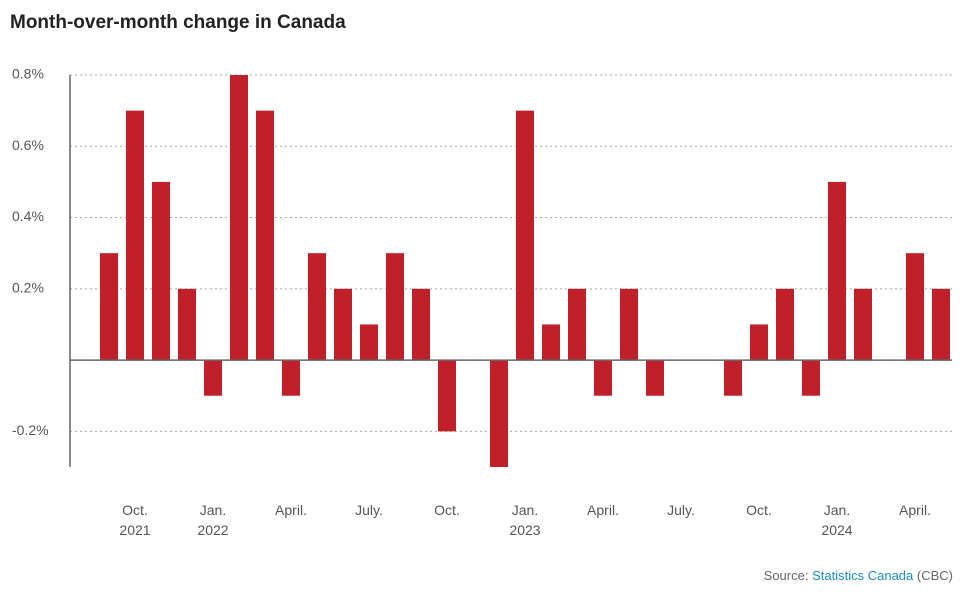  Describe the element at coordinates (135, 520) in the screenshot. I see `x-tick-label: Oct. 2021` at that location.